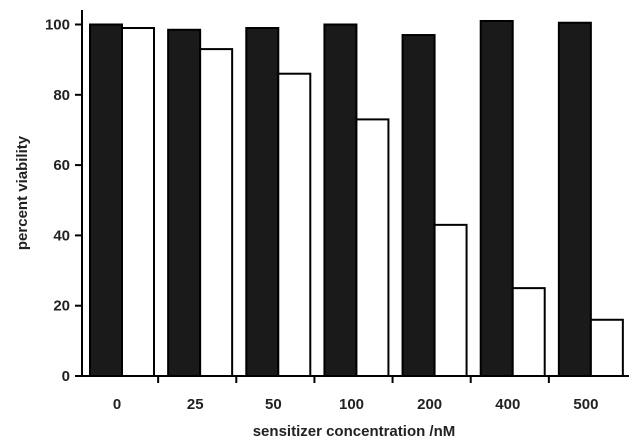  What do you see at coordinates (273, 404) in the screenshot?
I see `x-tick-label-50: 50` at bounding box center [273, 404].